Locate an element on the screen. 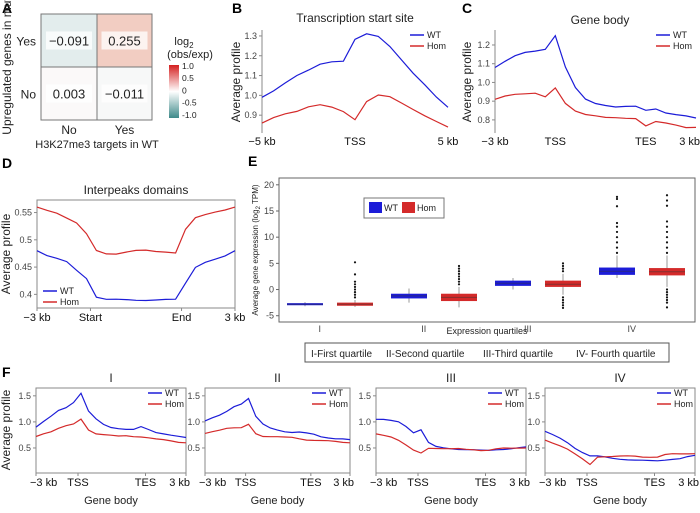 This screenshot has height=513, width=700. colorbar-tick: 0.5 is located at coordinates (188, 78).